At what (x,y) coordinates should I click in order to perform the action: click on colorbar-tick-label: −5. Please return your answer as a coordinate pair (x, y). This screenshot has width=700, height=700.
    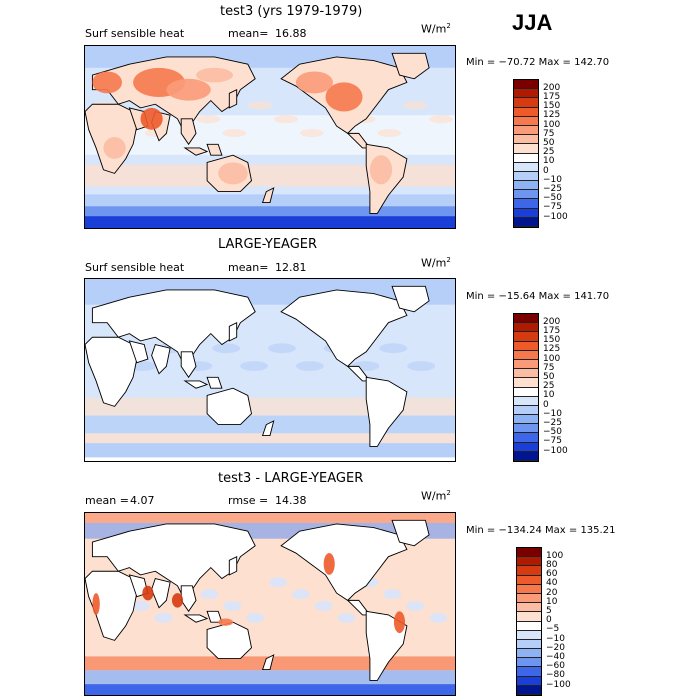
    Looking at the image, I should click on (553, 629).